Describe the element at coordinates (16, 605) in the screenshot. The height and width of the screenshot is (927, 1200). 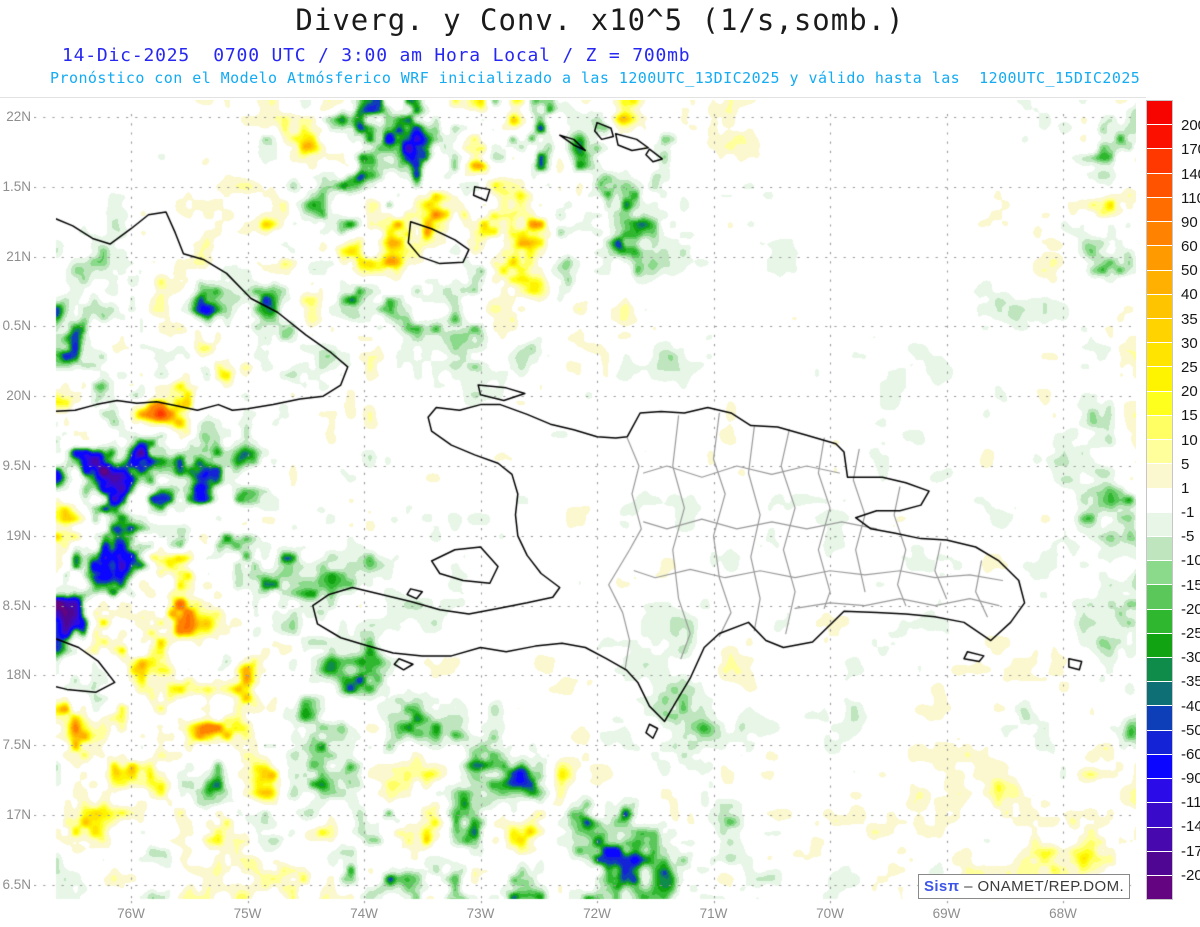
I see `y-axis-label: 8.5N` at that location.